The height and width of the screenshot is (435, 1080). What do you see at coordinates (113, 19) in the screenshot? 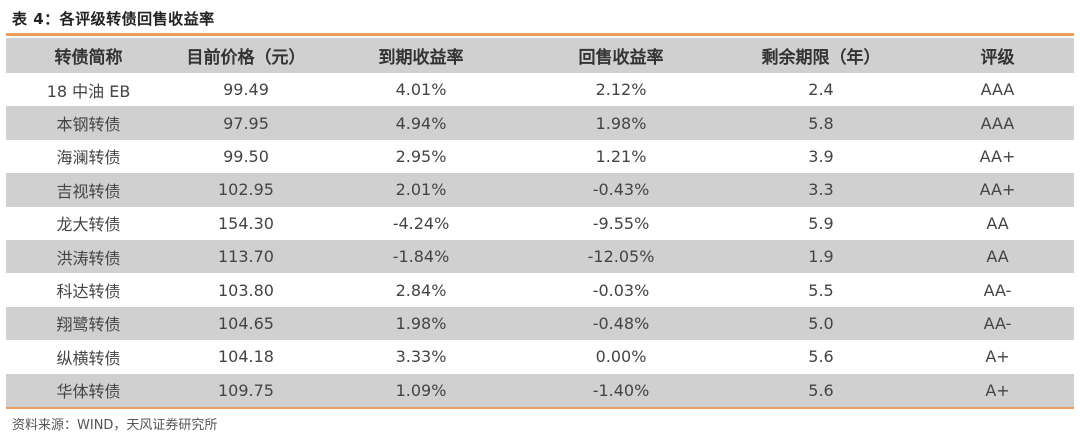
I see `table-title: 表 4：各评级转债回售收益率` at bounding box center [113, 19].